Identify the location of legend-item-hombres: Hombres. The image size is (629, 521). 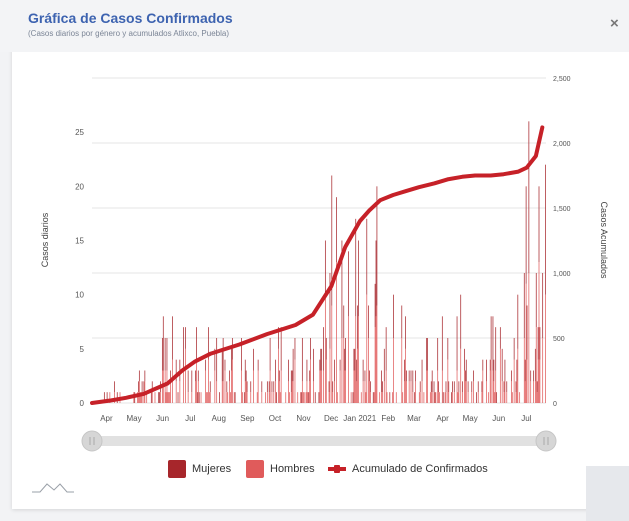
(280, 469).